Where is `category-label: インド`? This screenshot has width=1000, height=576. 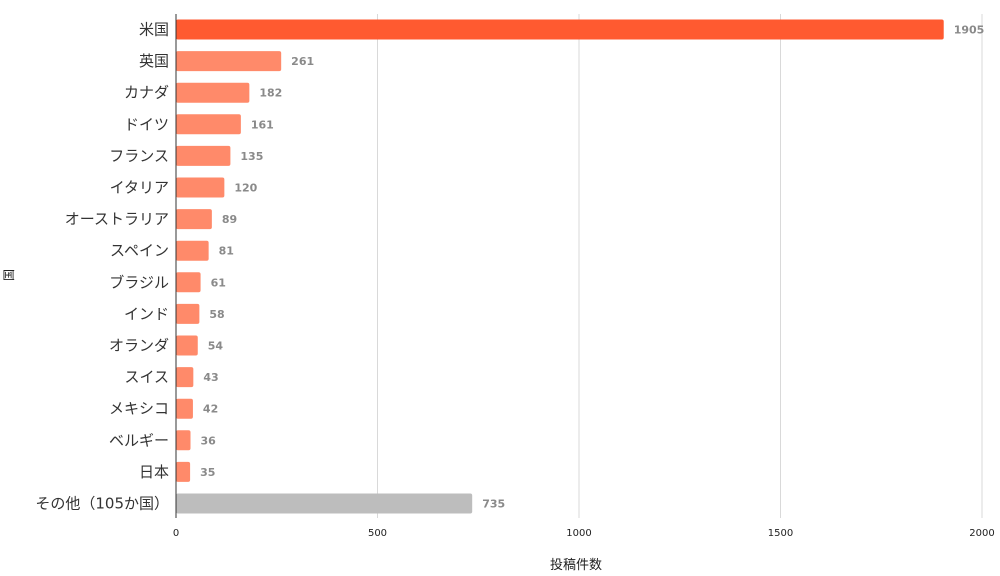
category-label: インド is located at coordinates (146, 314).